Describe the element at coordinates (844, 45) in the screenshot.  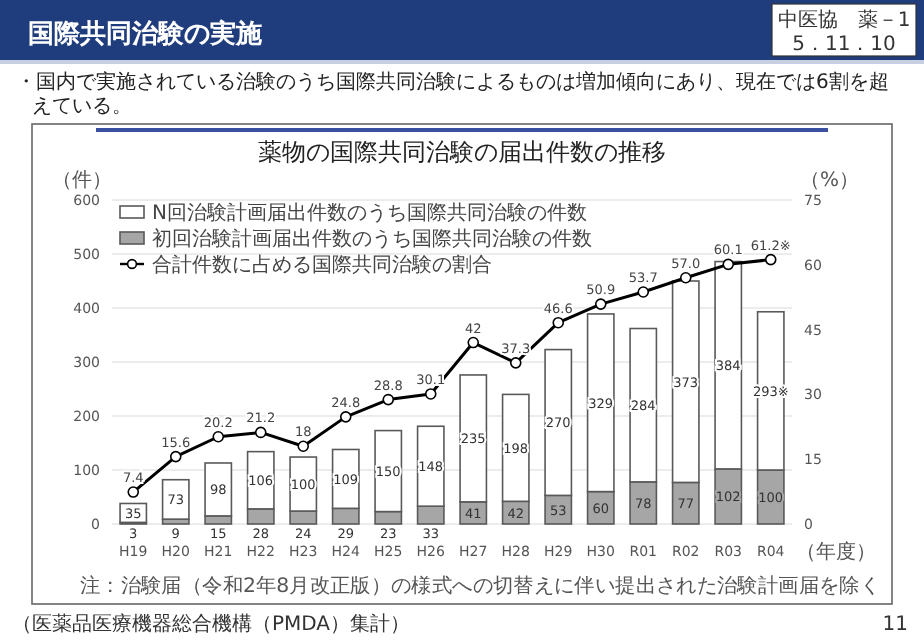
I see `text: 5．11．10` at that location.